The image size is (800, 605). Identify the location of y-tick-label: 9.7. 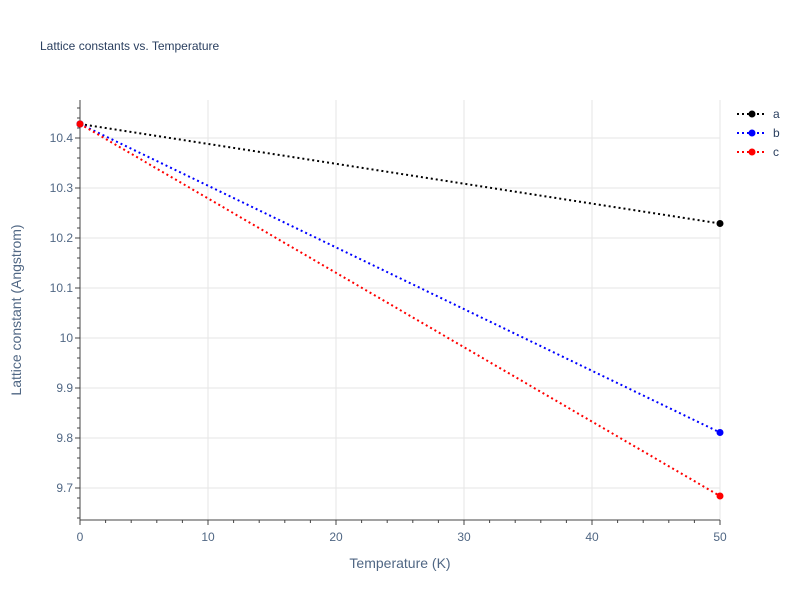
(64, 488).